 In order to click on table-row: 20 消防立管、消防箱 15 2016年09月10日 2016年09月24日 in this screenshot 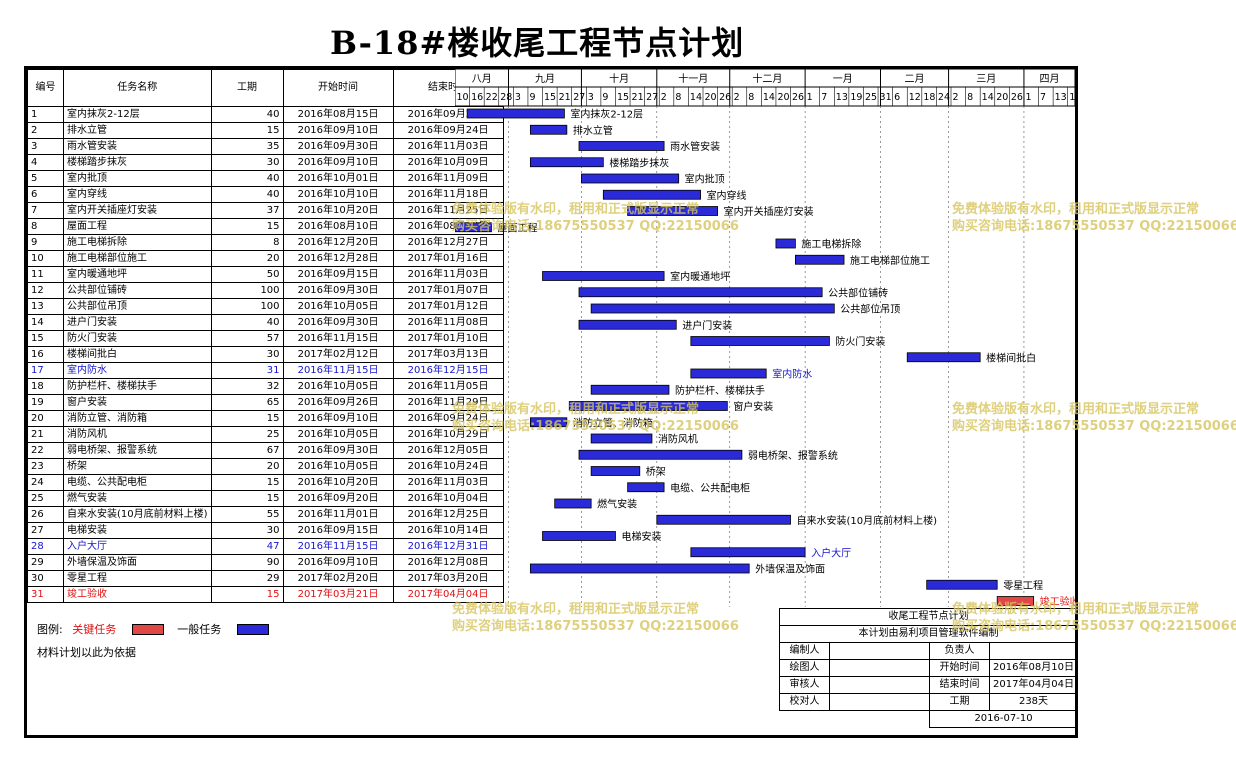, I will do `click(265, 418)`.